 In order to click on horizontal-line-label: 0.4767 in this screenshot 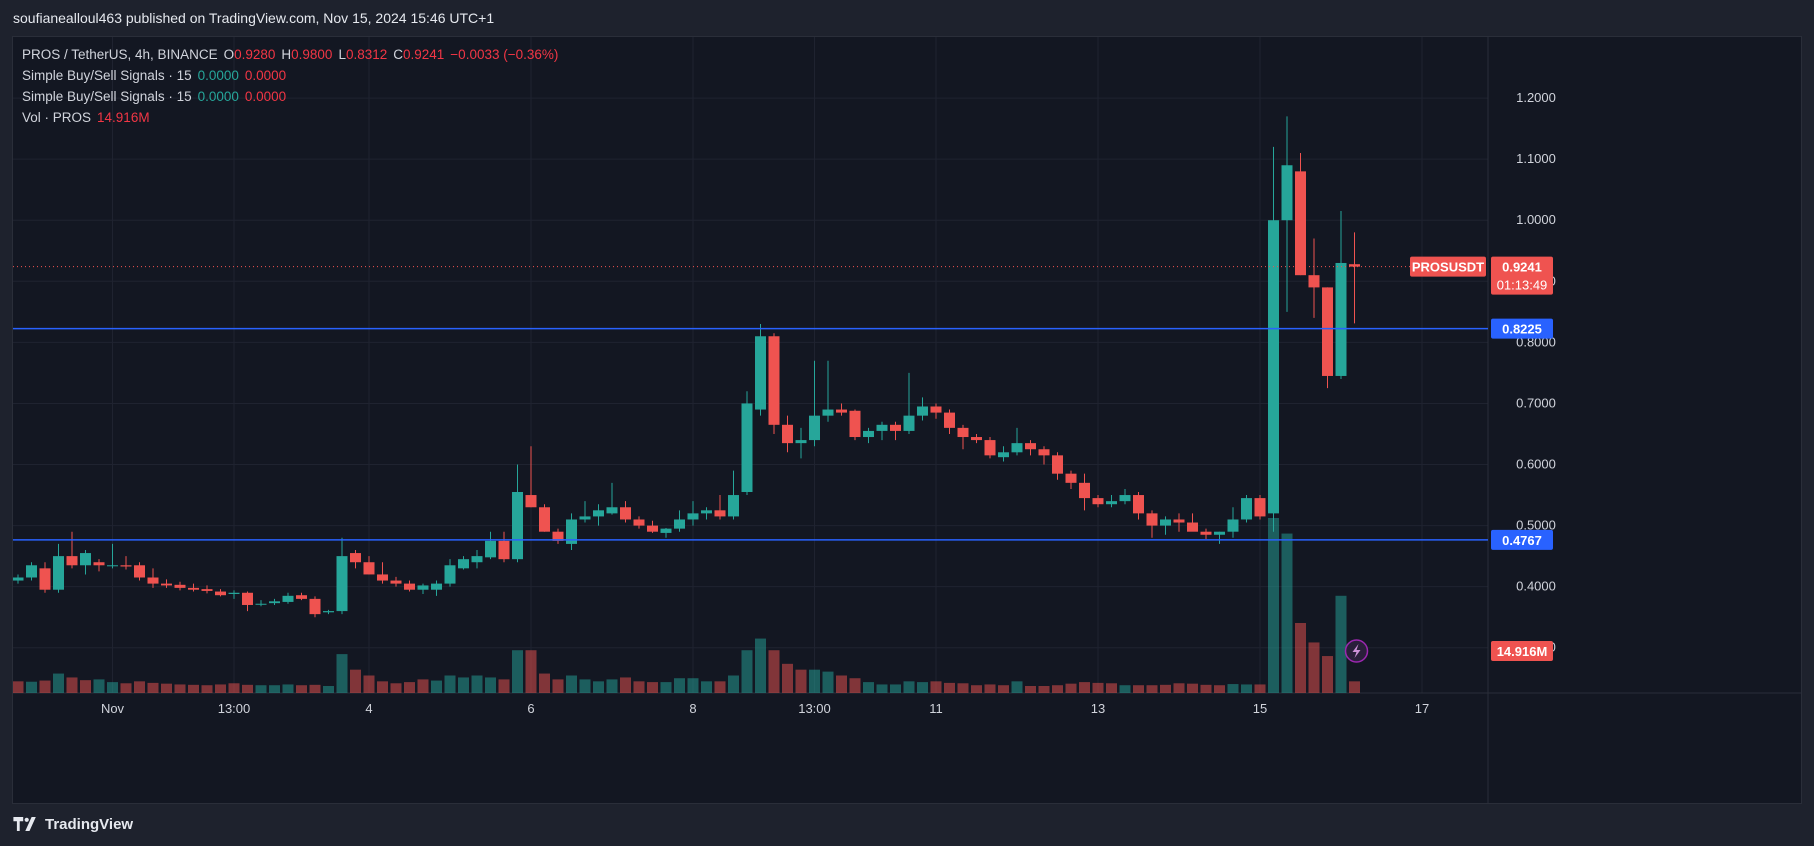, I will do `click(1522, 540)`.